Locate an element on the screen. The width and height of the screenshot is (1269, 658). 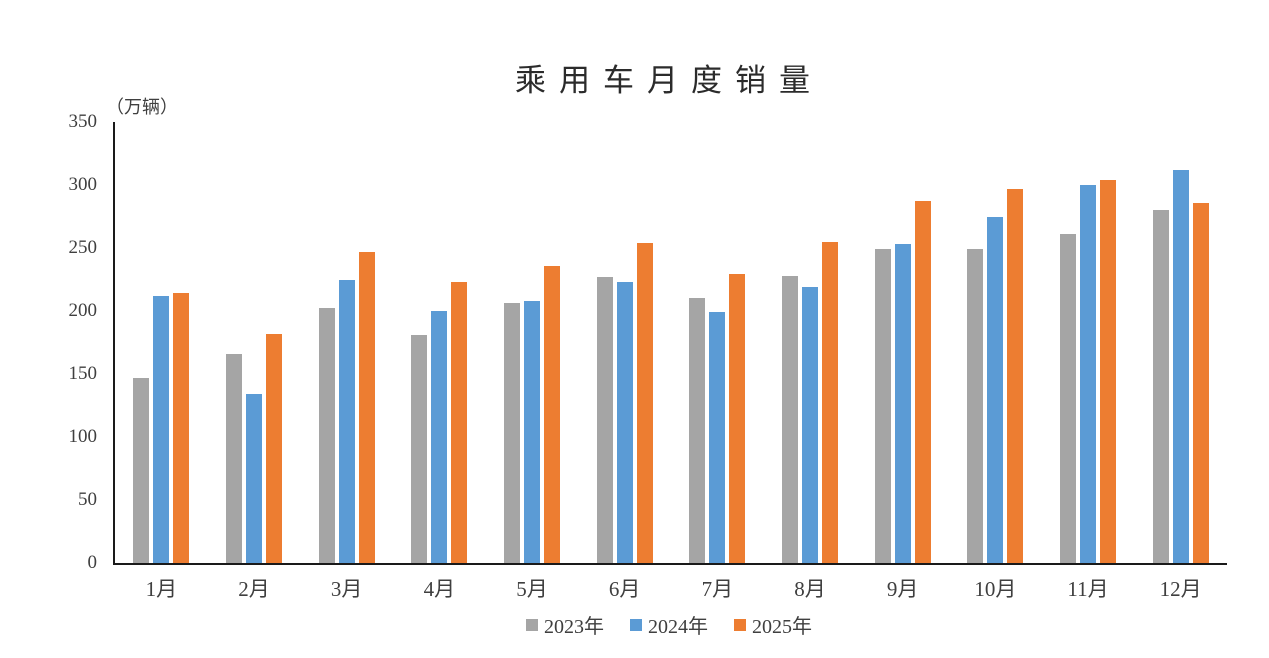
y-axis-unit-label: （万辆） is located at coordinates (142, 107).